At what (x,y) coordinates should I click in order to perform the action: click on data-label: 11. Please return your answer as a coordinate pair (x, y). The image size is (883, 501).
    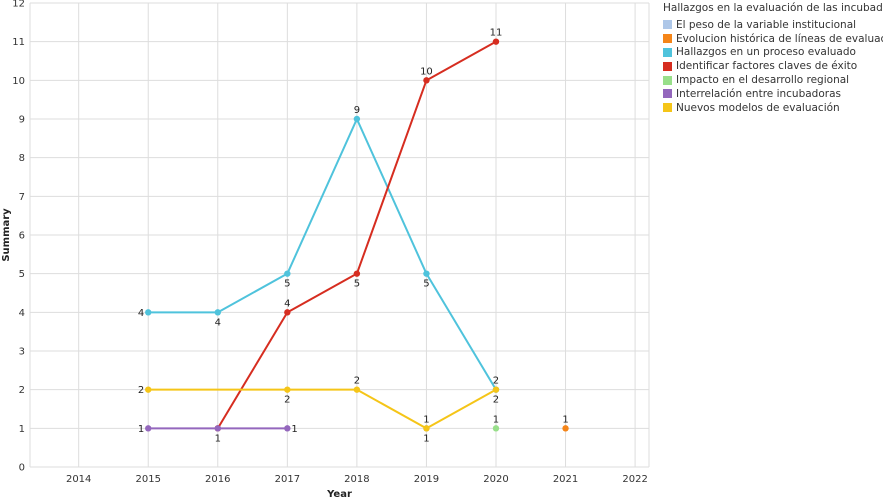
    Looking at the image, I should click on (496, 33).